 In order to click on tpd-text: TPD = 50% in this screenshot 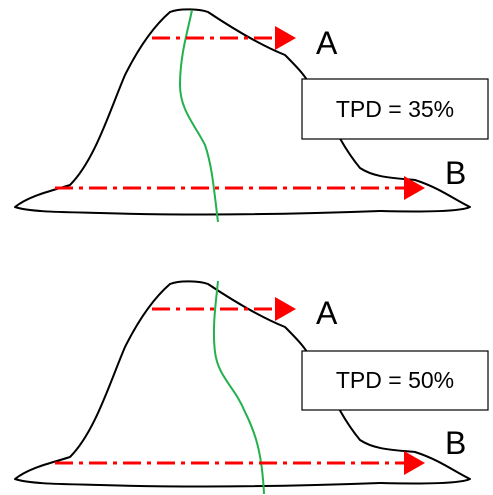, I will do `click(395, 380)`.